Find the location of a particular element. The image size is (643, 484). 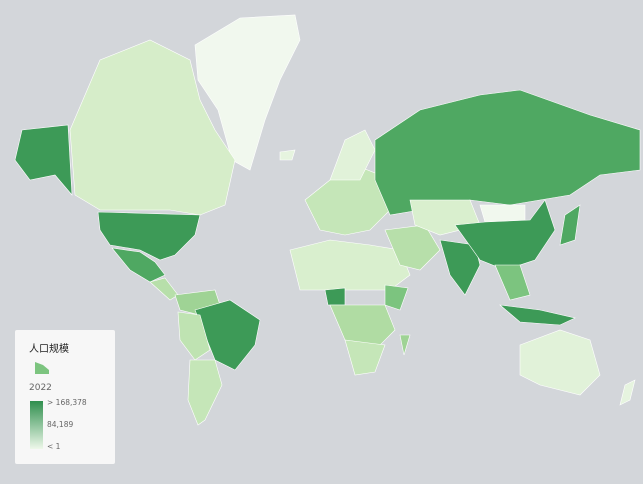

greenland is located at coordinates (247, 92).